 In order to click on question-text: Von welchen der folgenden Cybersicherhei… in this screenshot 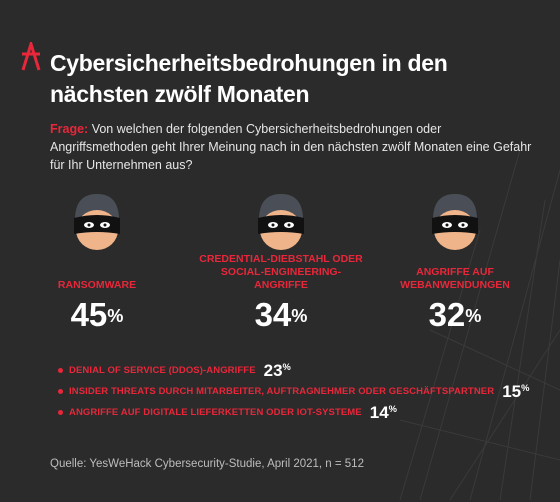, I will do `click(291, 147)`.